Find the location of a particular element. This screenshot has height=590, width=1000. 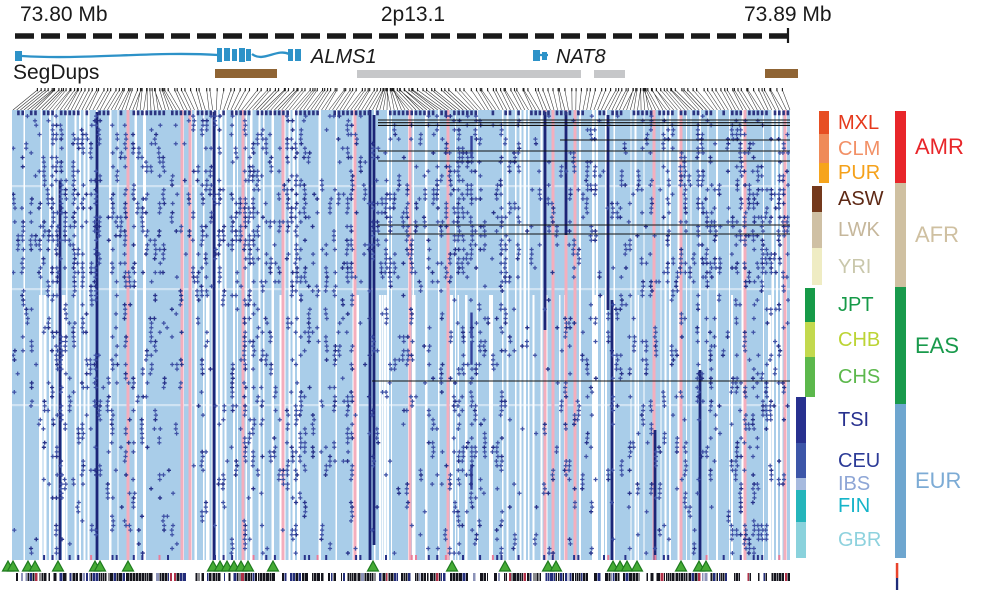

superpopulation-label-eur: EUR is located at coordinates (938, 480).